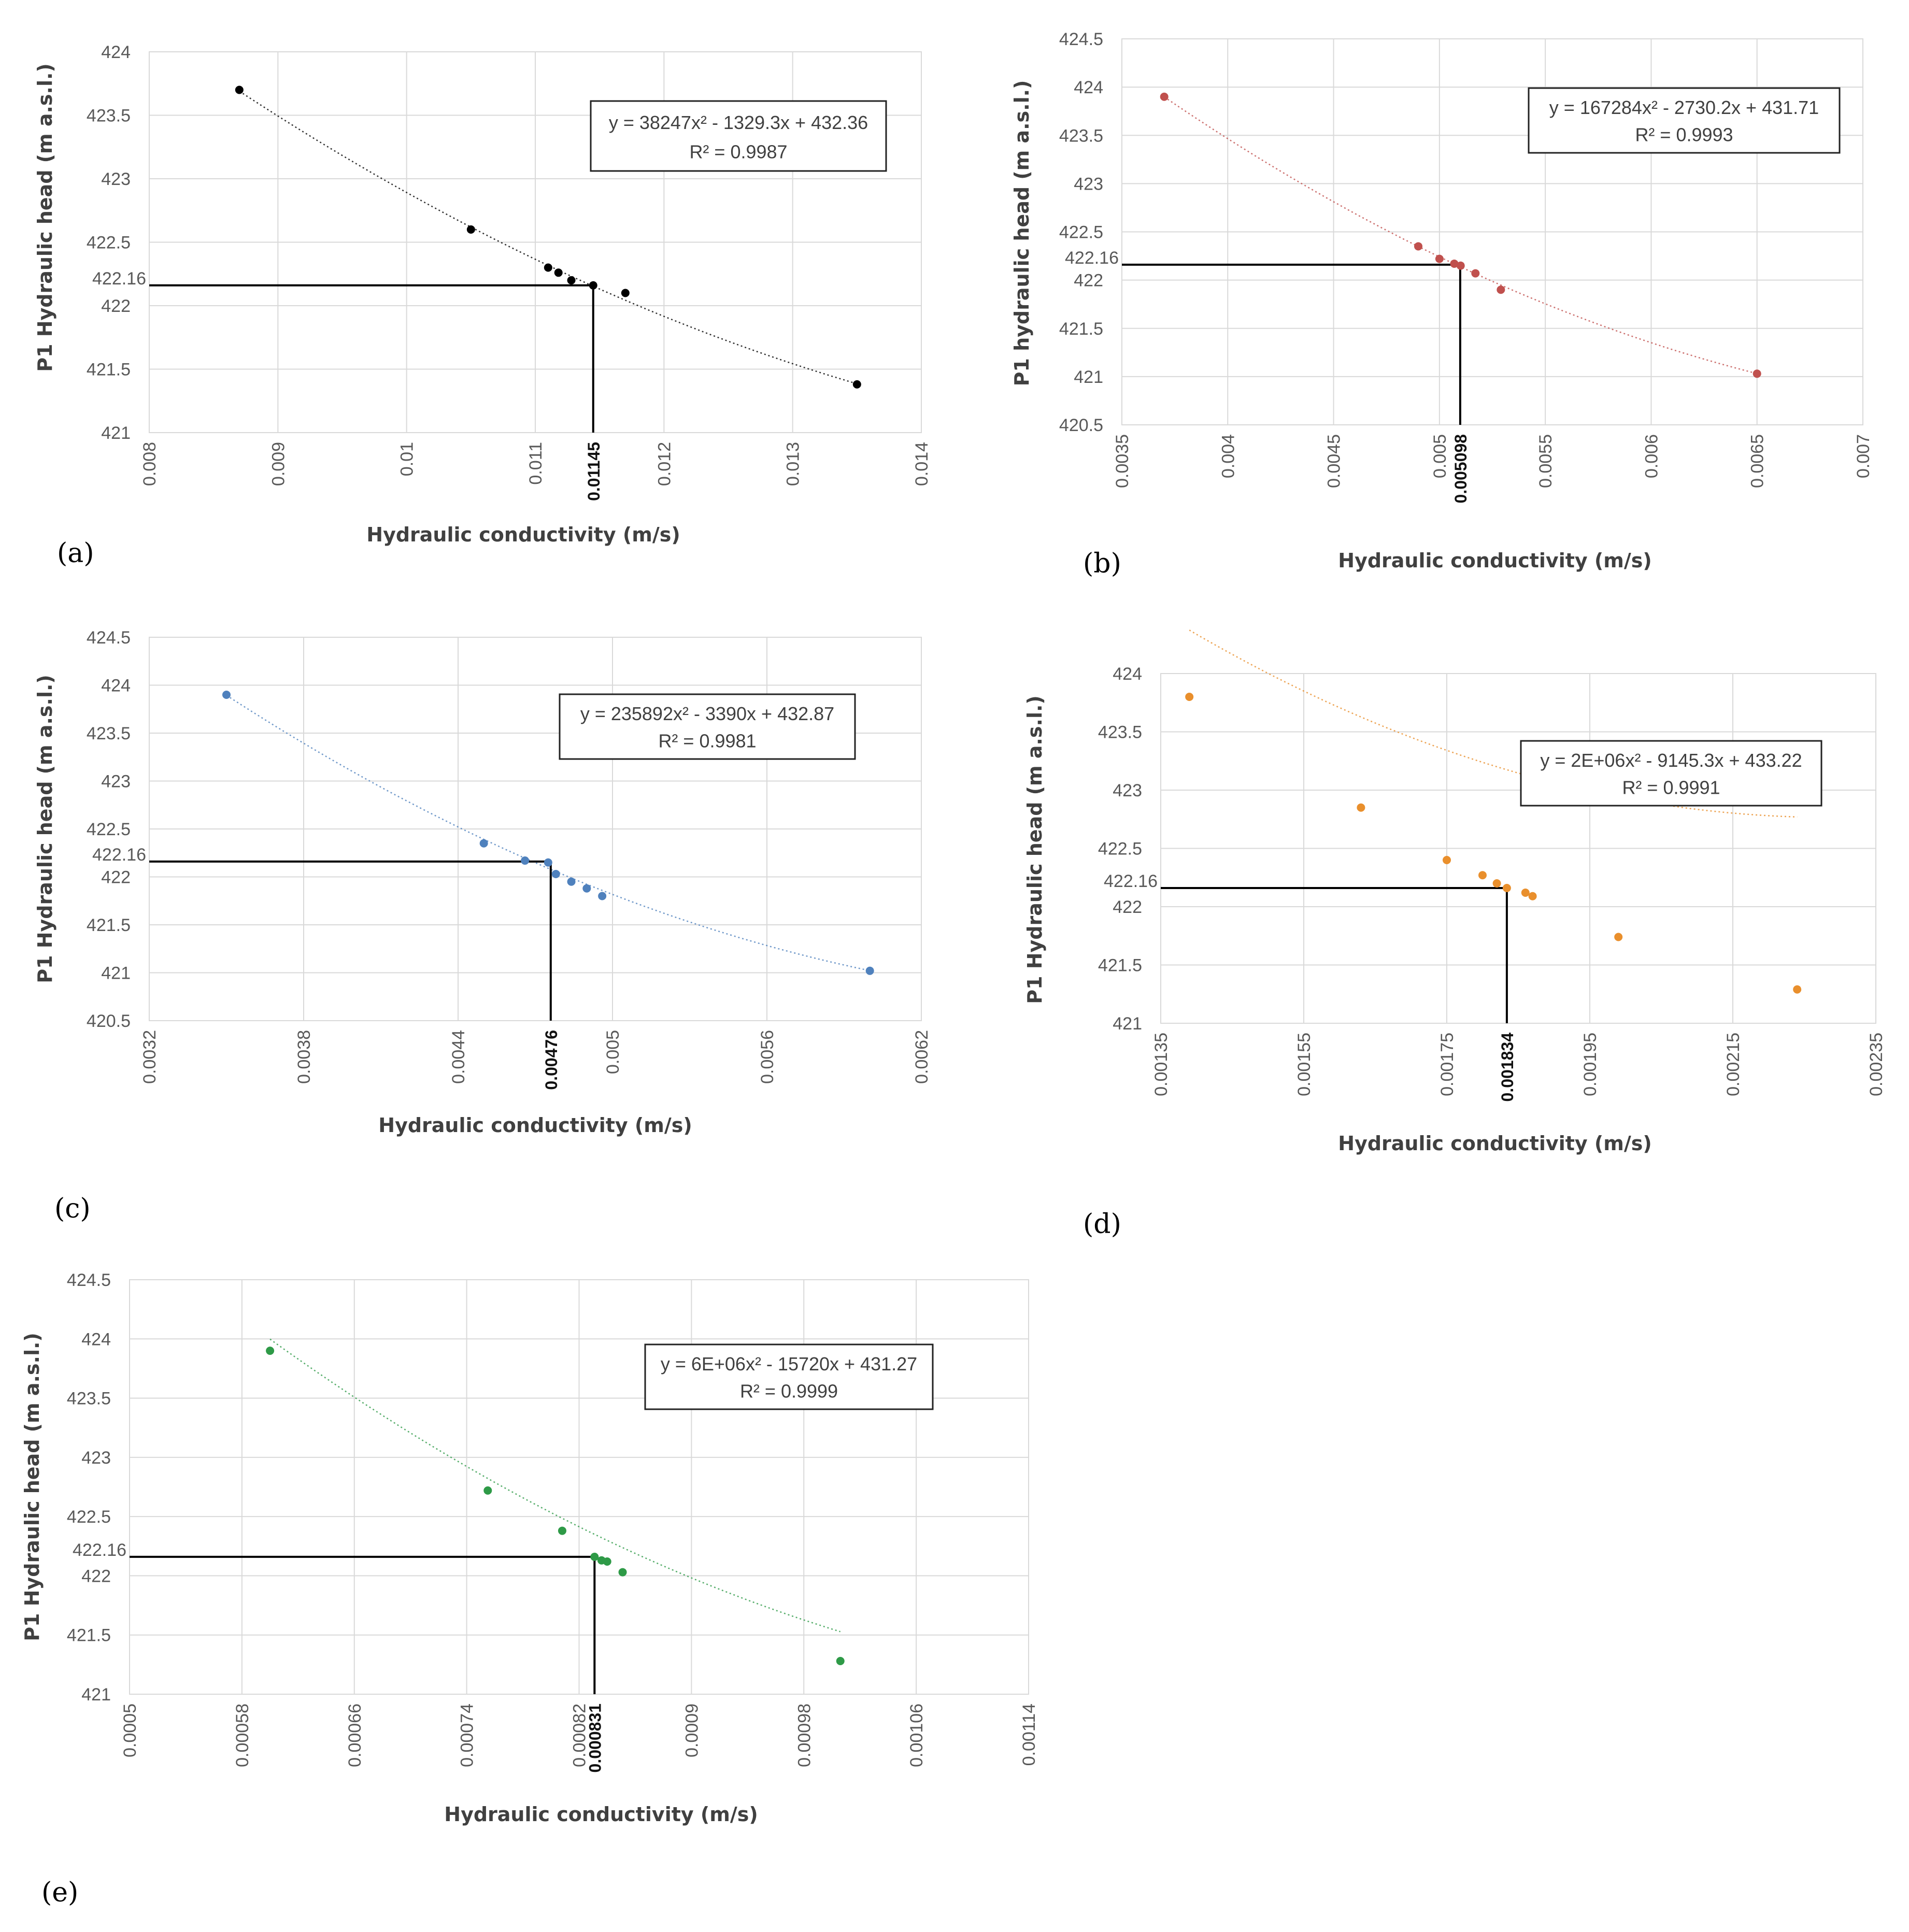  What do you see at coordinates (1684, 107) in the screenshot?
I see `trendline-equation: y = 167284x² - 2730.2x + 431.71` at bounding box center [1684, 107].